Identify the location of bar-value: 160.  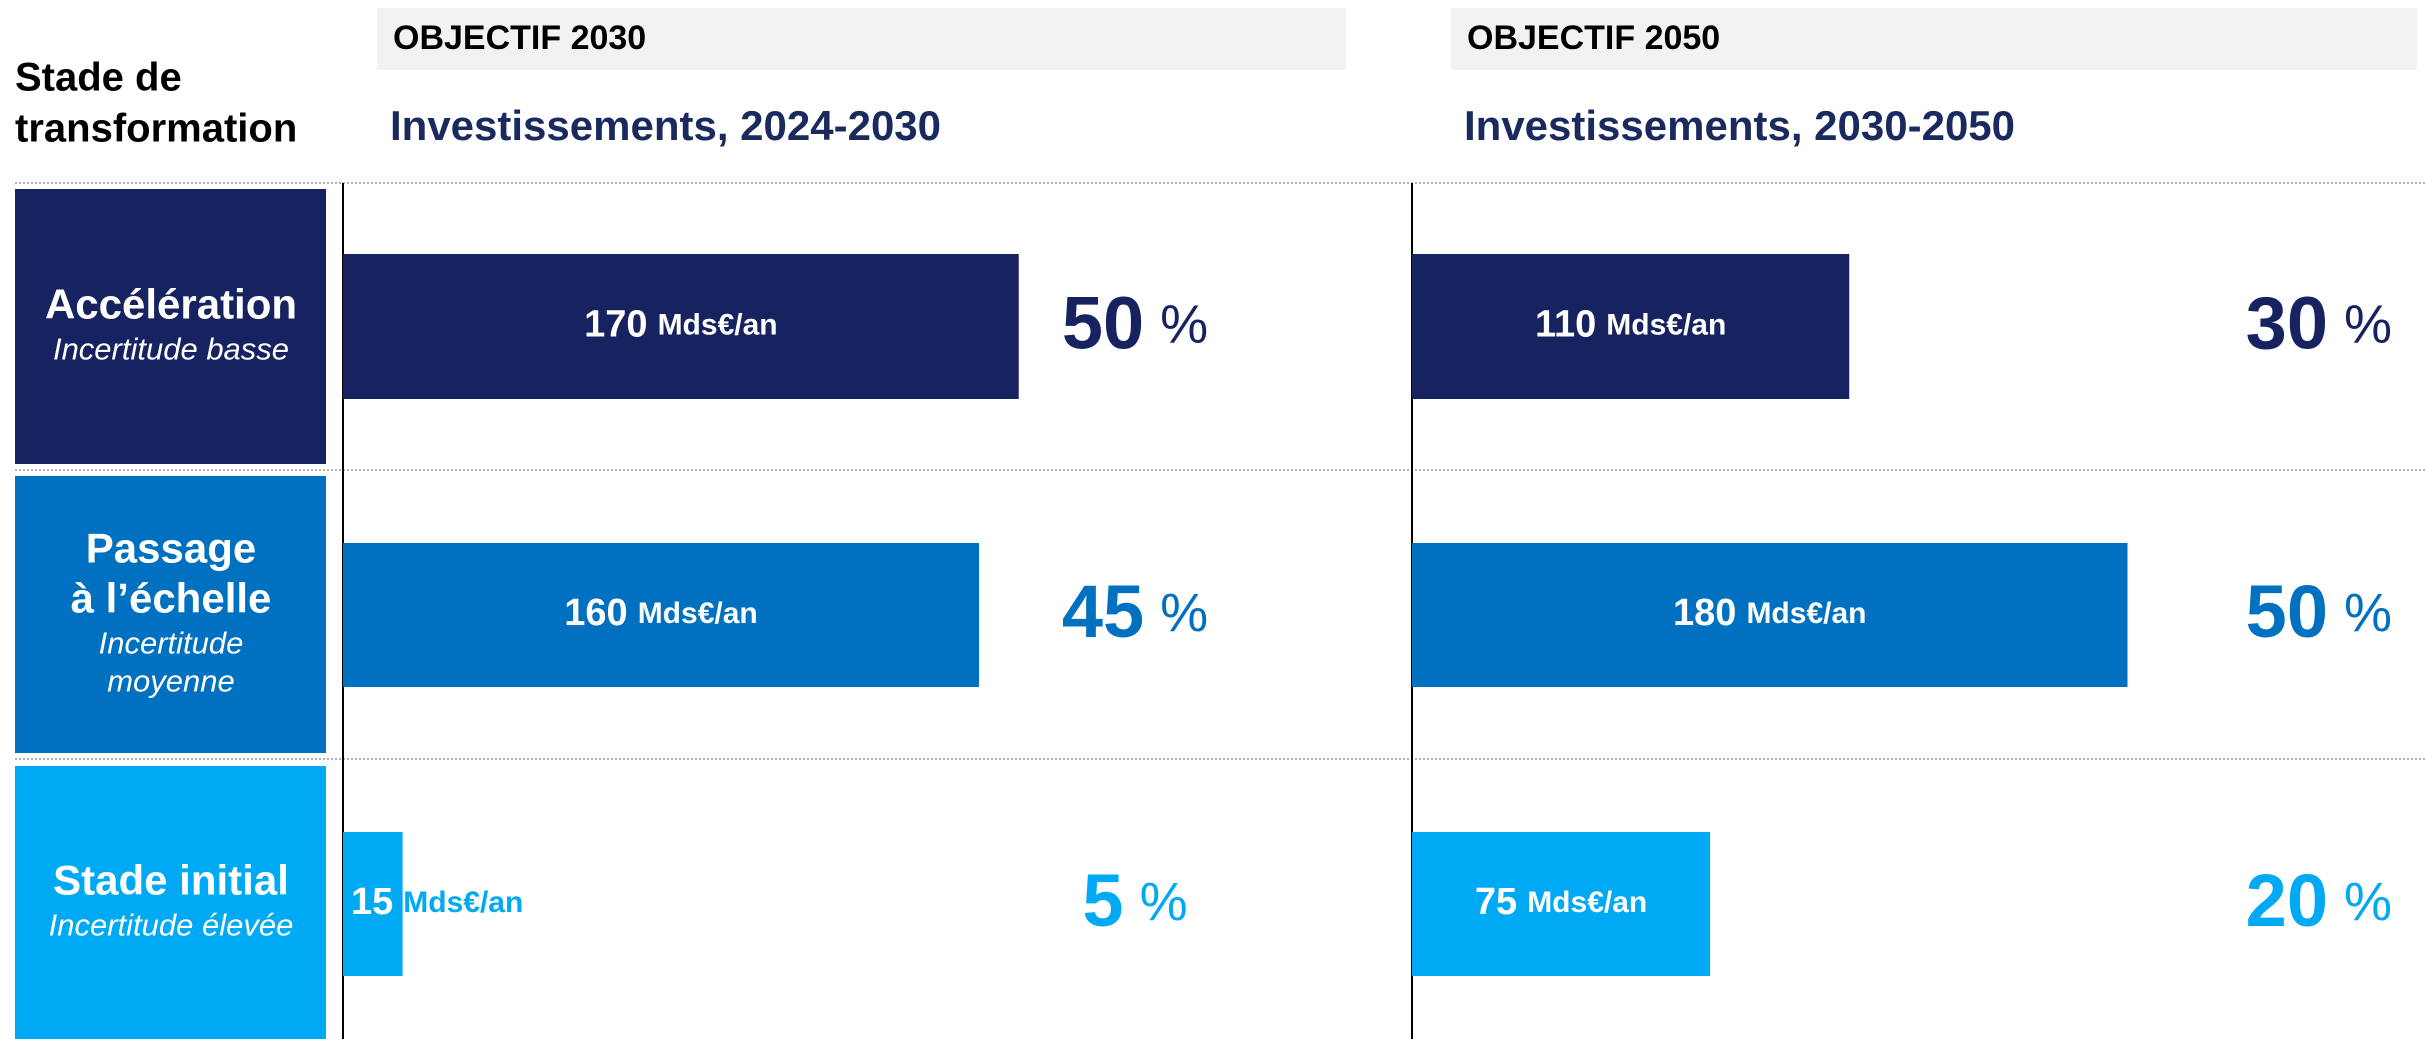
(595, 613).